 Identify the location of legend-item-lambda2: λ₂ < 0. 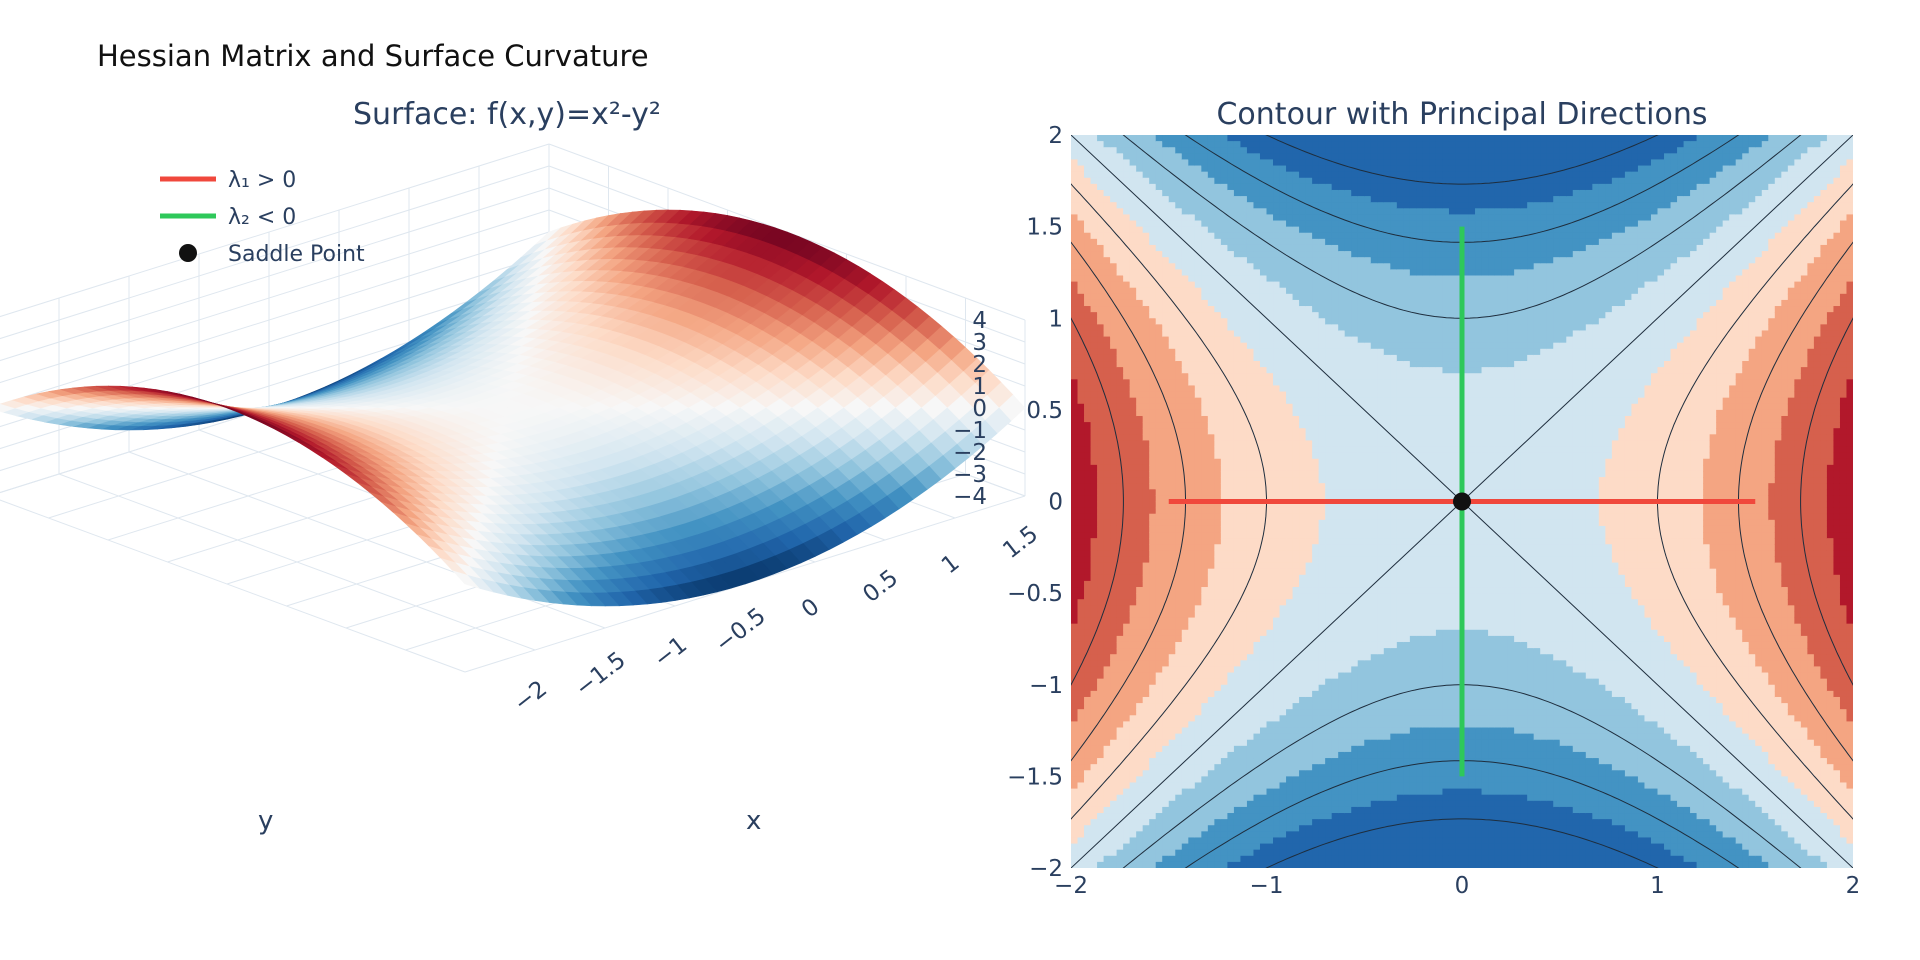
(228, 217).